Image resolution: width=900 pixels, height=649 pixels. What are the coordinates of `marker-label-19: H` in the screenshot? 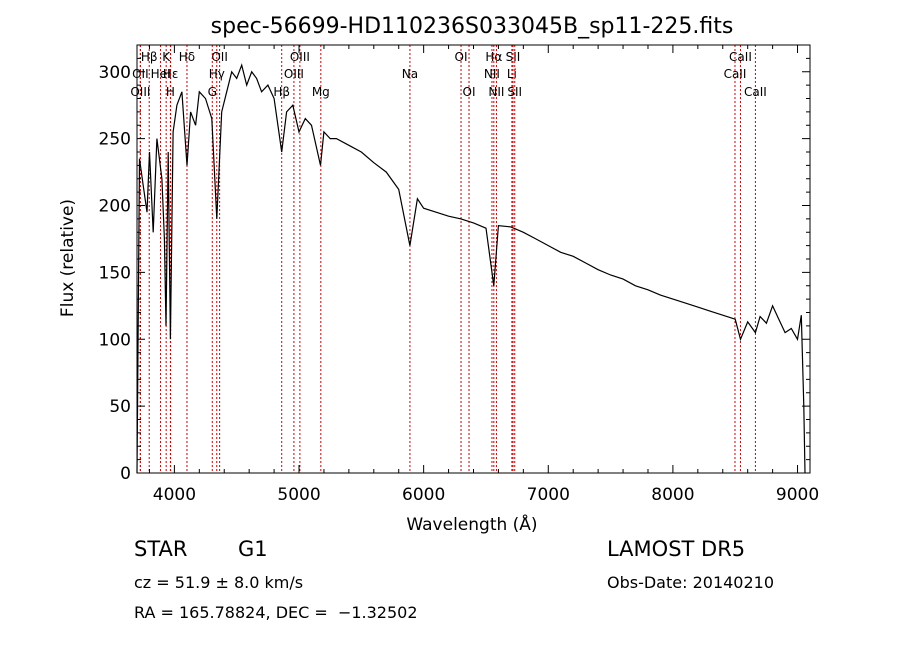 It's located at (170, 92).